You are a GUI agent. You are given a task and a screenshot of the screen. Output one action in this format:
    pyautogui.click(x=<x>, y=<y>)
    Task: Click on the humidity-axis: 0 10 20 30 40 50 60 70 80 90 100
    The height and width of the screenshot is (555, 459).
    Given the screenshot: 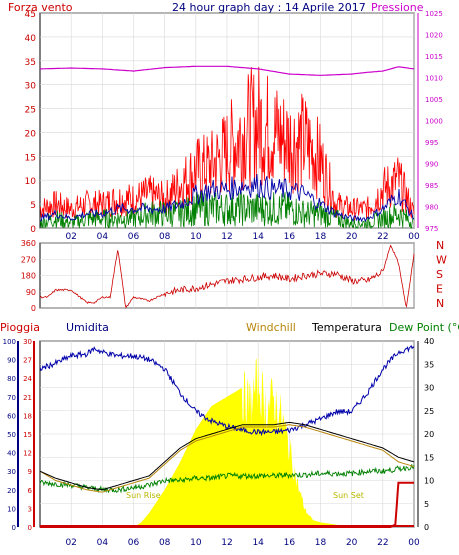 What is the action you would take?
    pyautogui.click(x=9, y=435)
    